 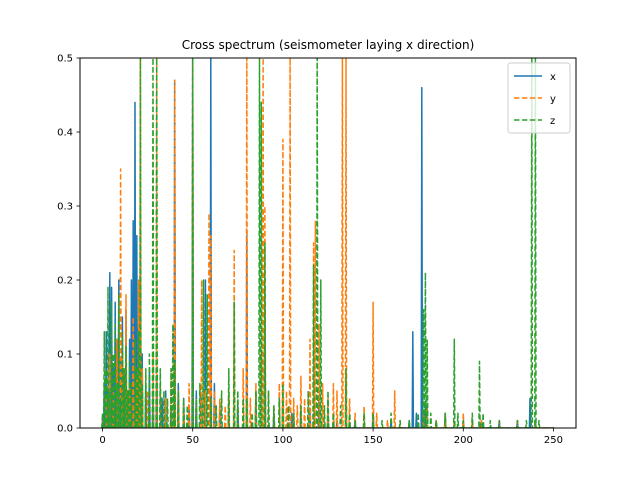 I want to click on legend-label-x: x, so click(x=553, y=77).